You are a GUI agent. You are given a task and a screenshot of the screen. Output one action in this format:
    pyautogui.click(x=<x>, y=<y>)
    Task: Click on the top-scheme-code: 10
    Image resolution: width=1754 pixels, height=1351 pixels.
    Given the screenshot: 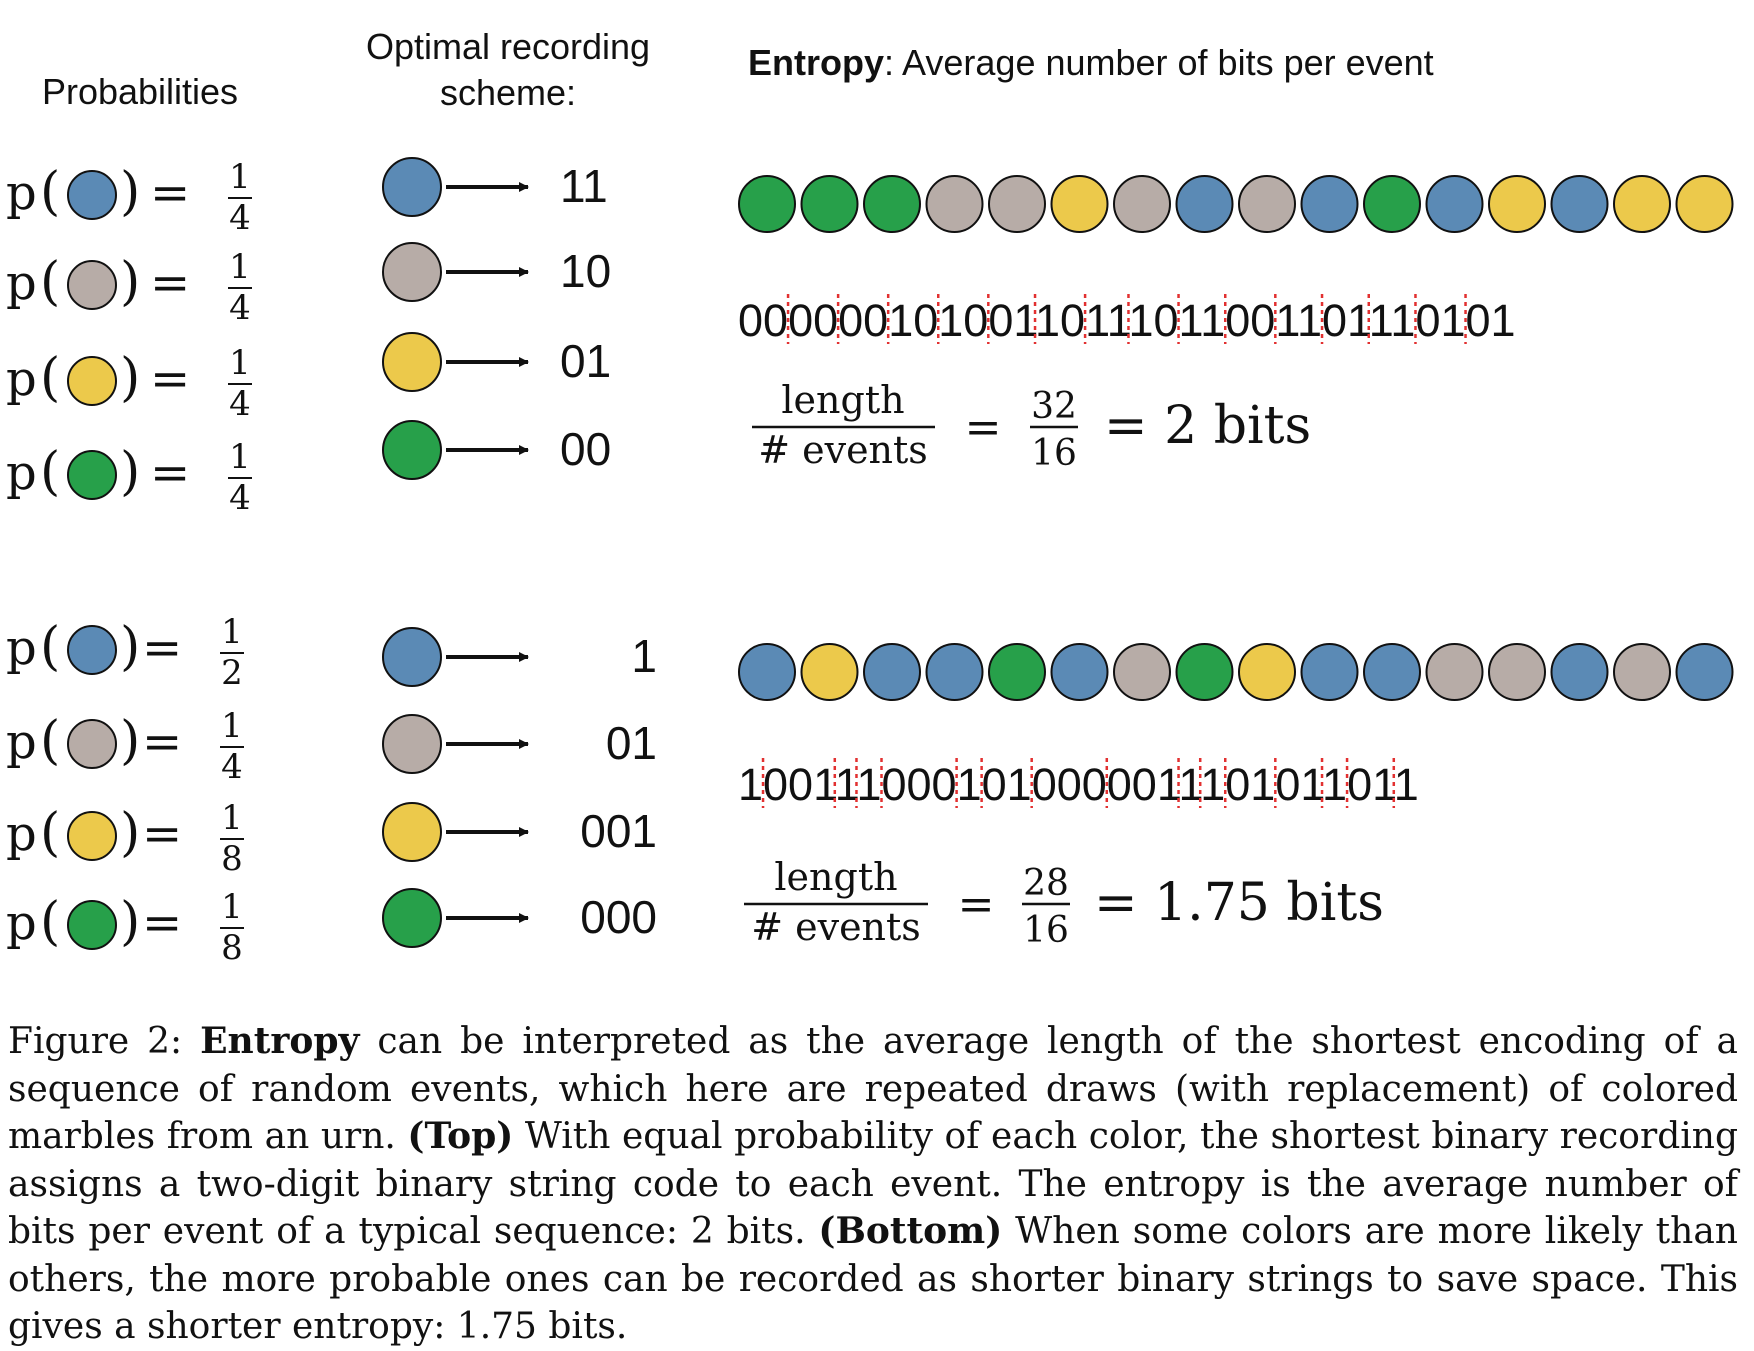 What is the action you would take?
    pyautogui.click(x=585, y=271)
    